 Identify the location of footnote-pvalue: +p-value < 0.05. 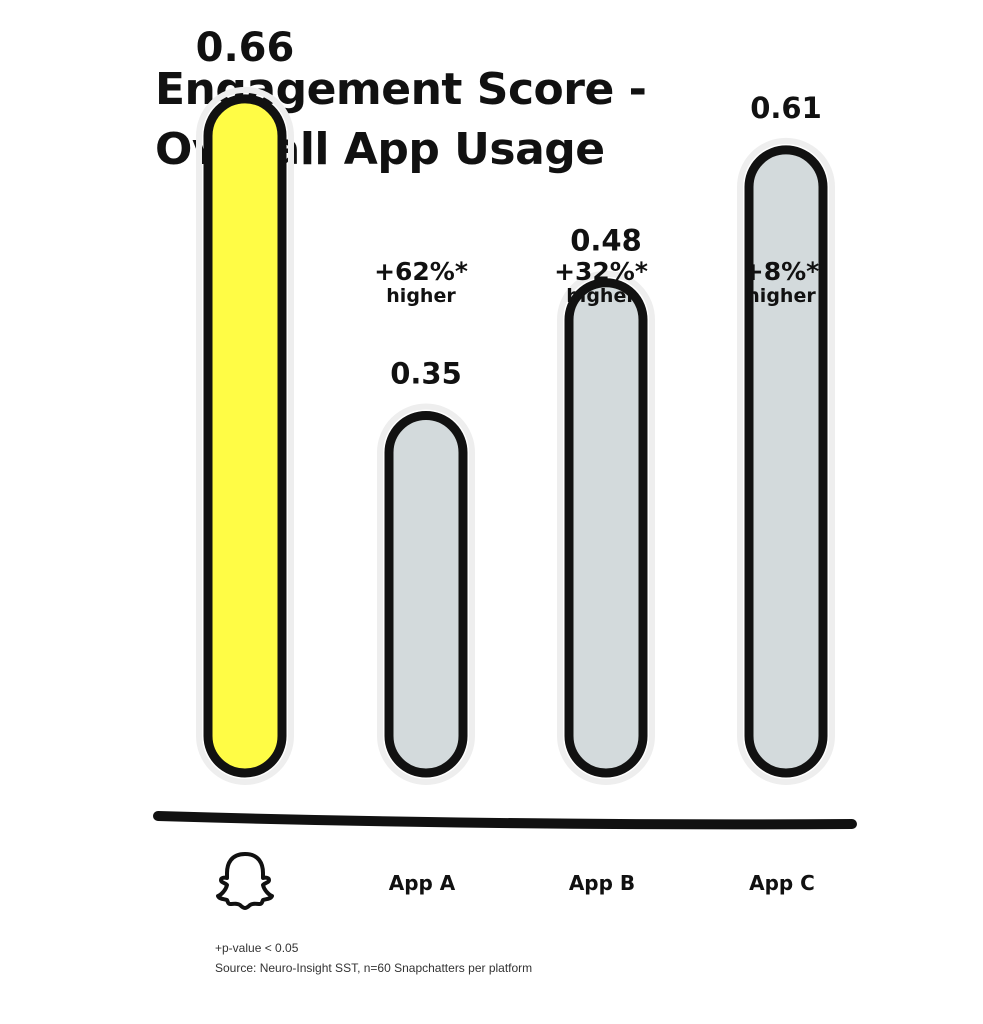
(257, 948).